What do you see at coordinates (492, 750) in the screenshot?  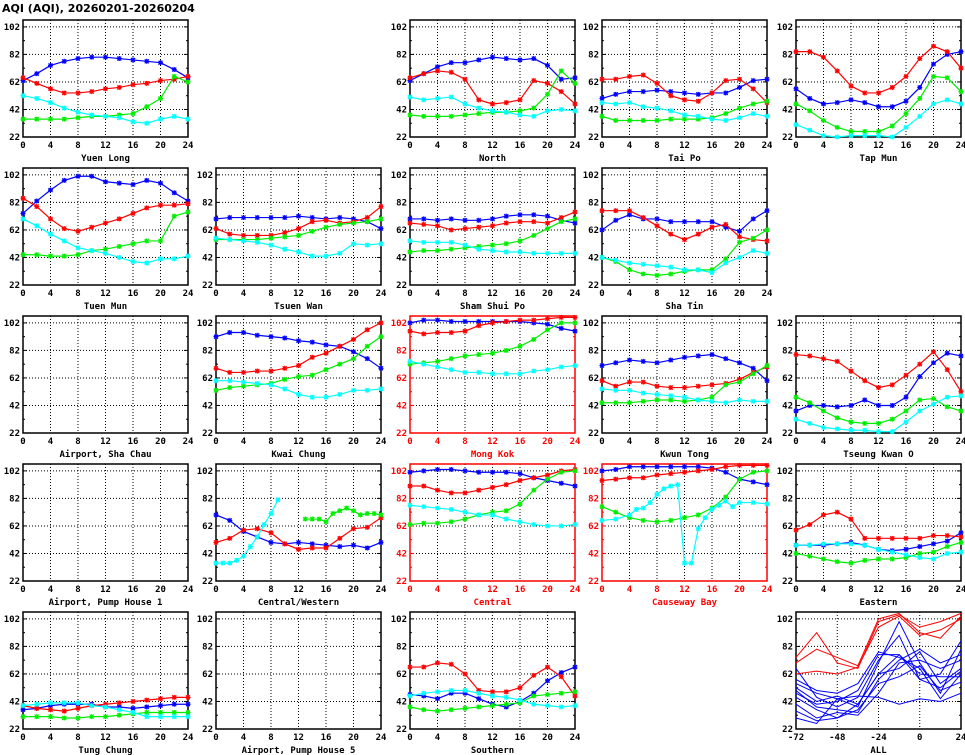 I see `station-name: Southern` at bounding box center [492, 750].